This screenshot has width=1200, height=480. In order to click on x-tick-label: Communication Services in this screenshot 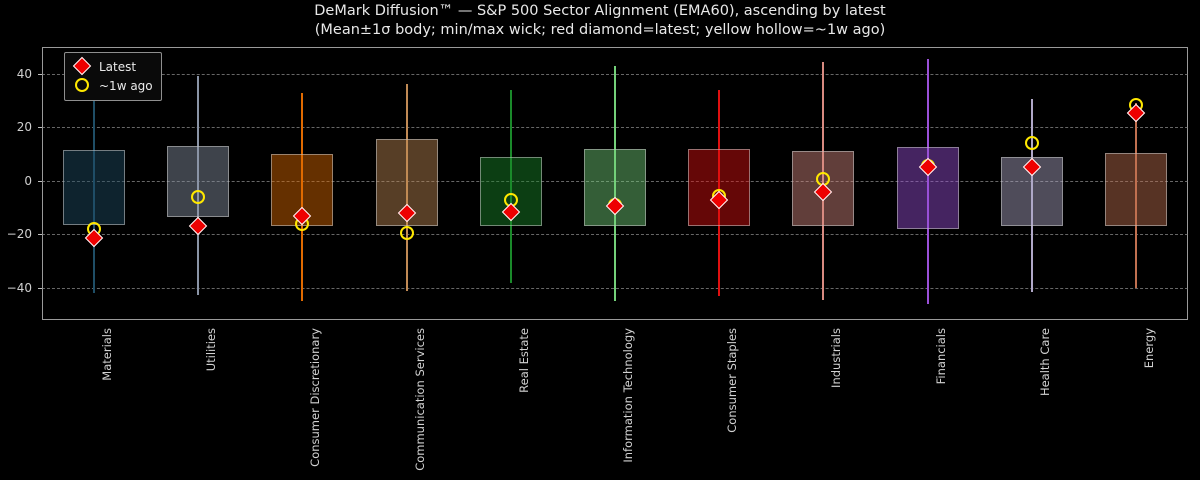, I will do `click(419, 399)`.